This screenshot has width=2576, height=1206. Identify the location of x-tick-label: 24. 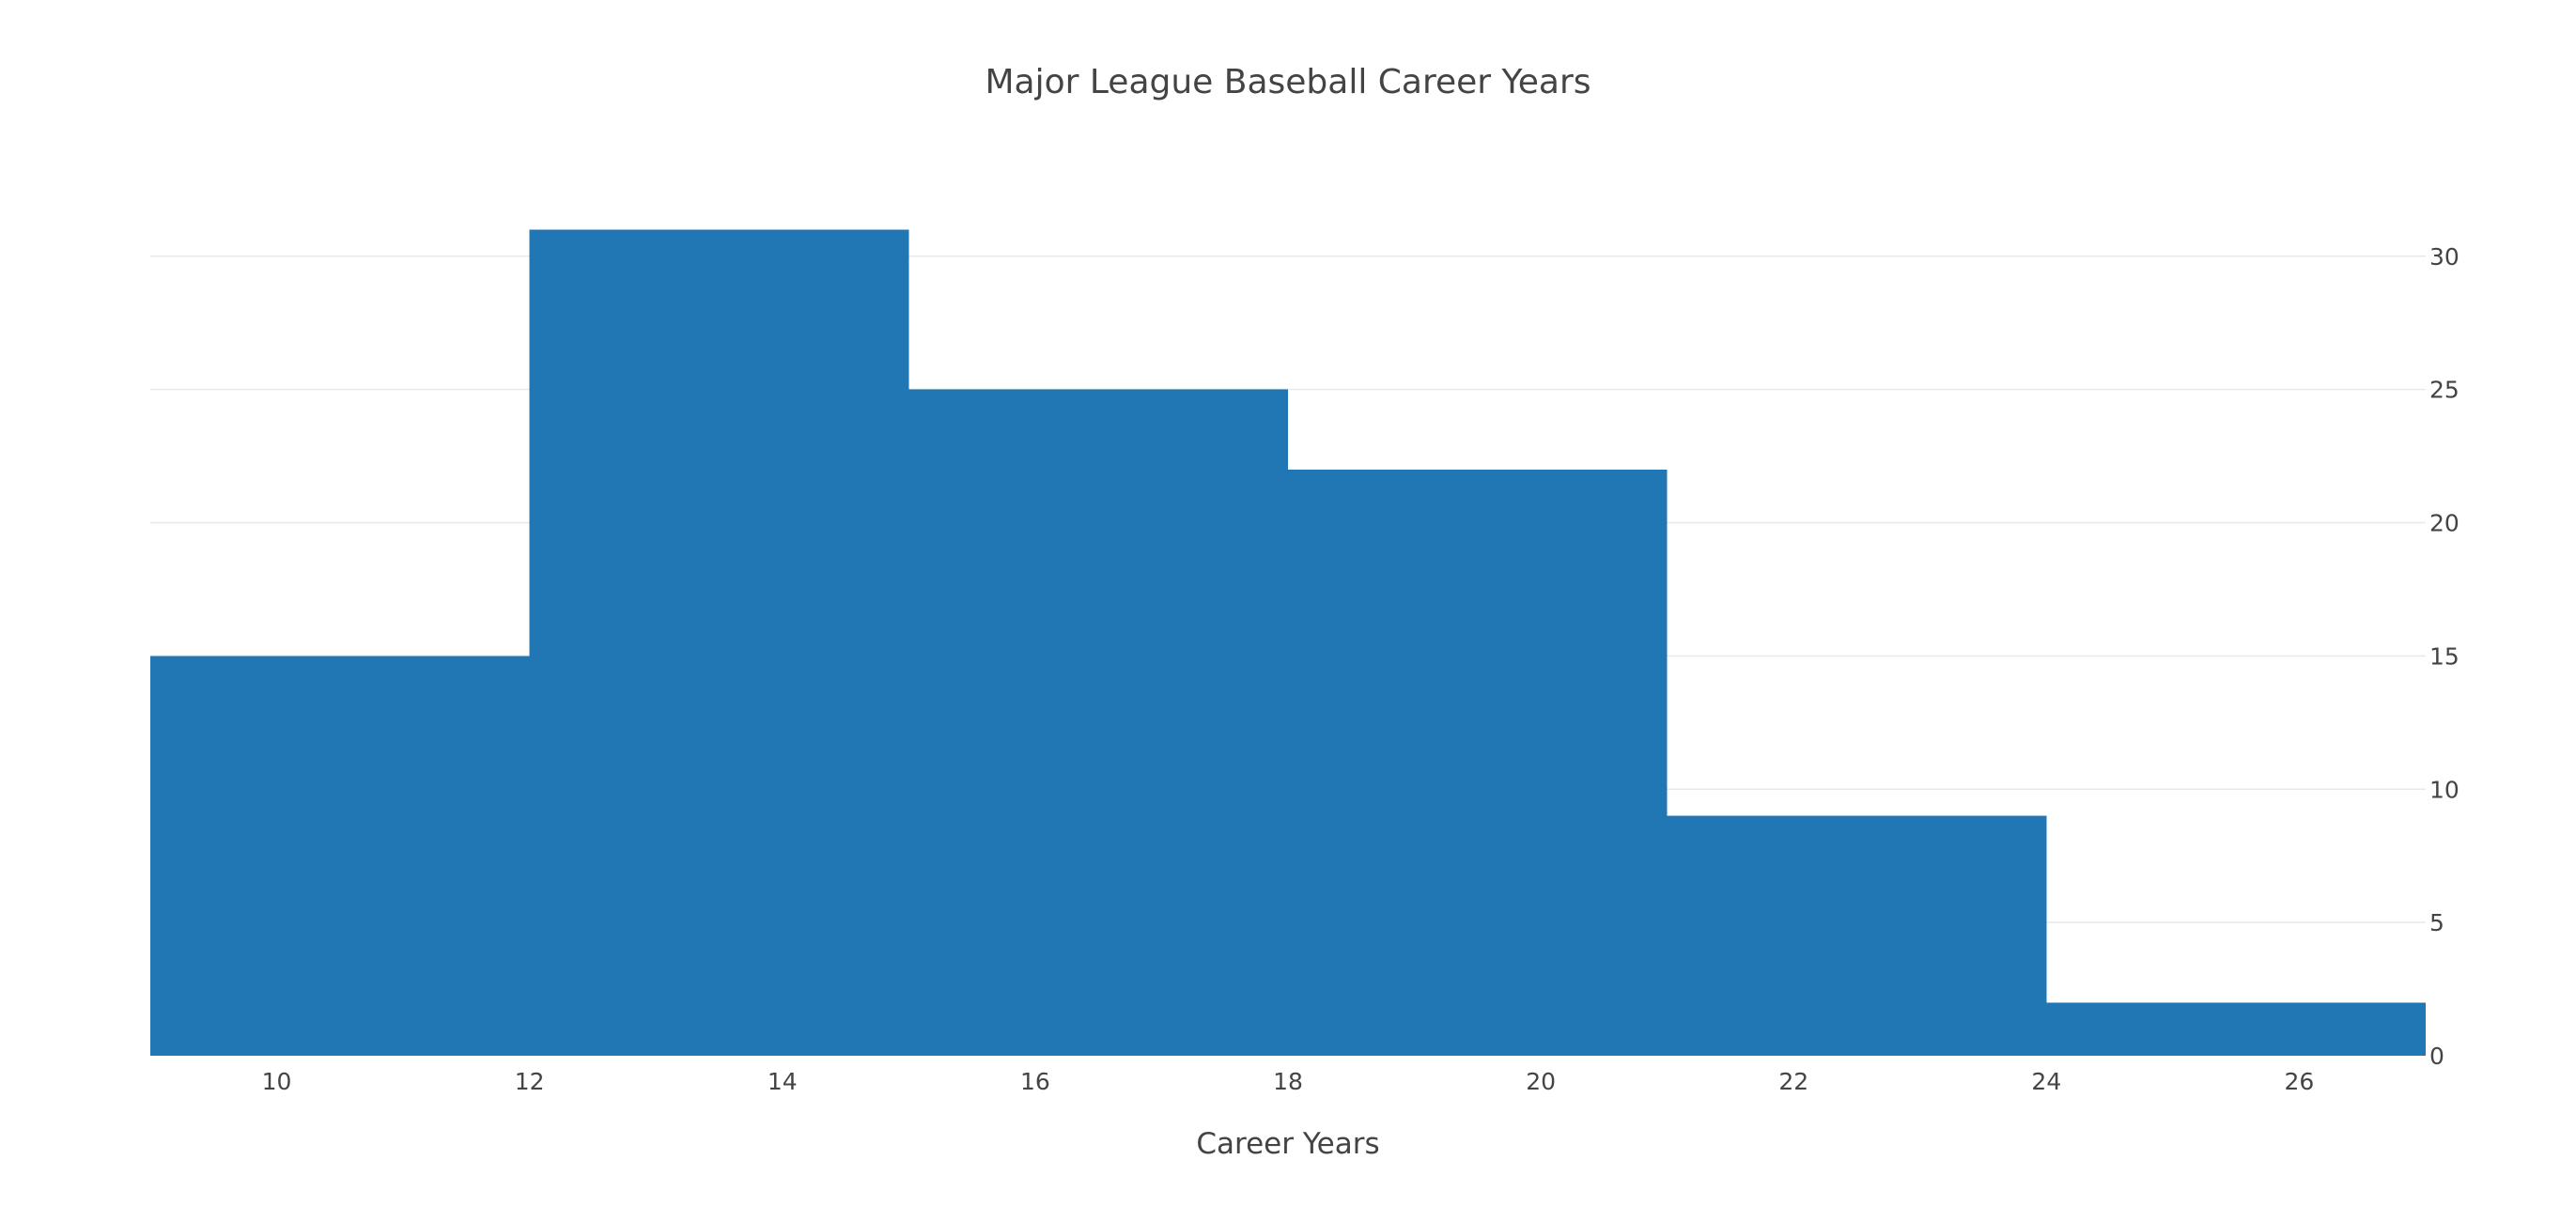
(2046, 1081).